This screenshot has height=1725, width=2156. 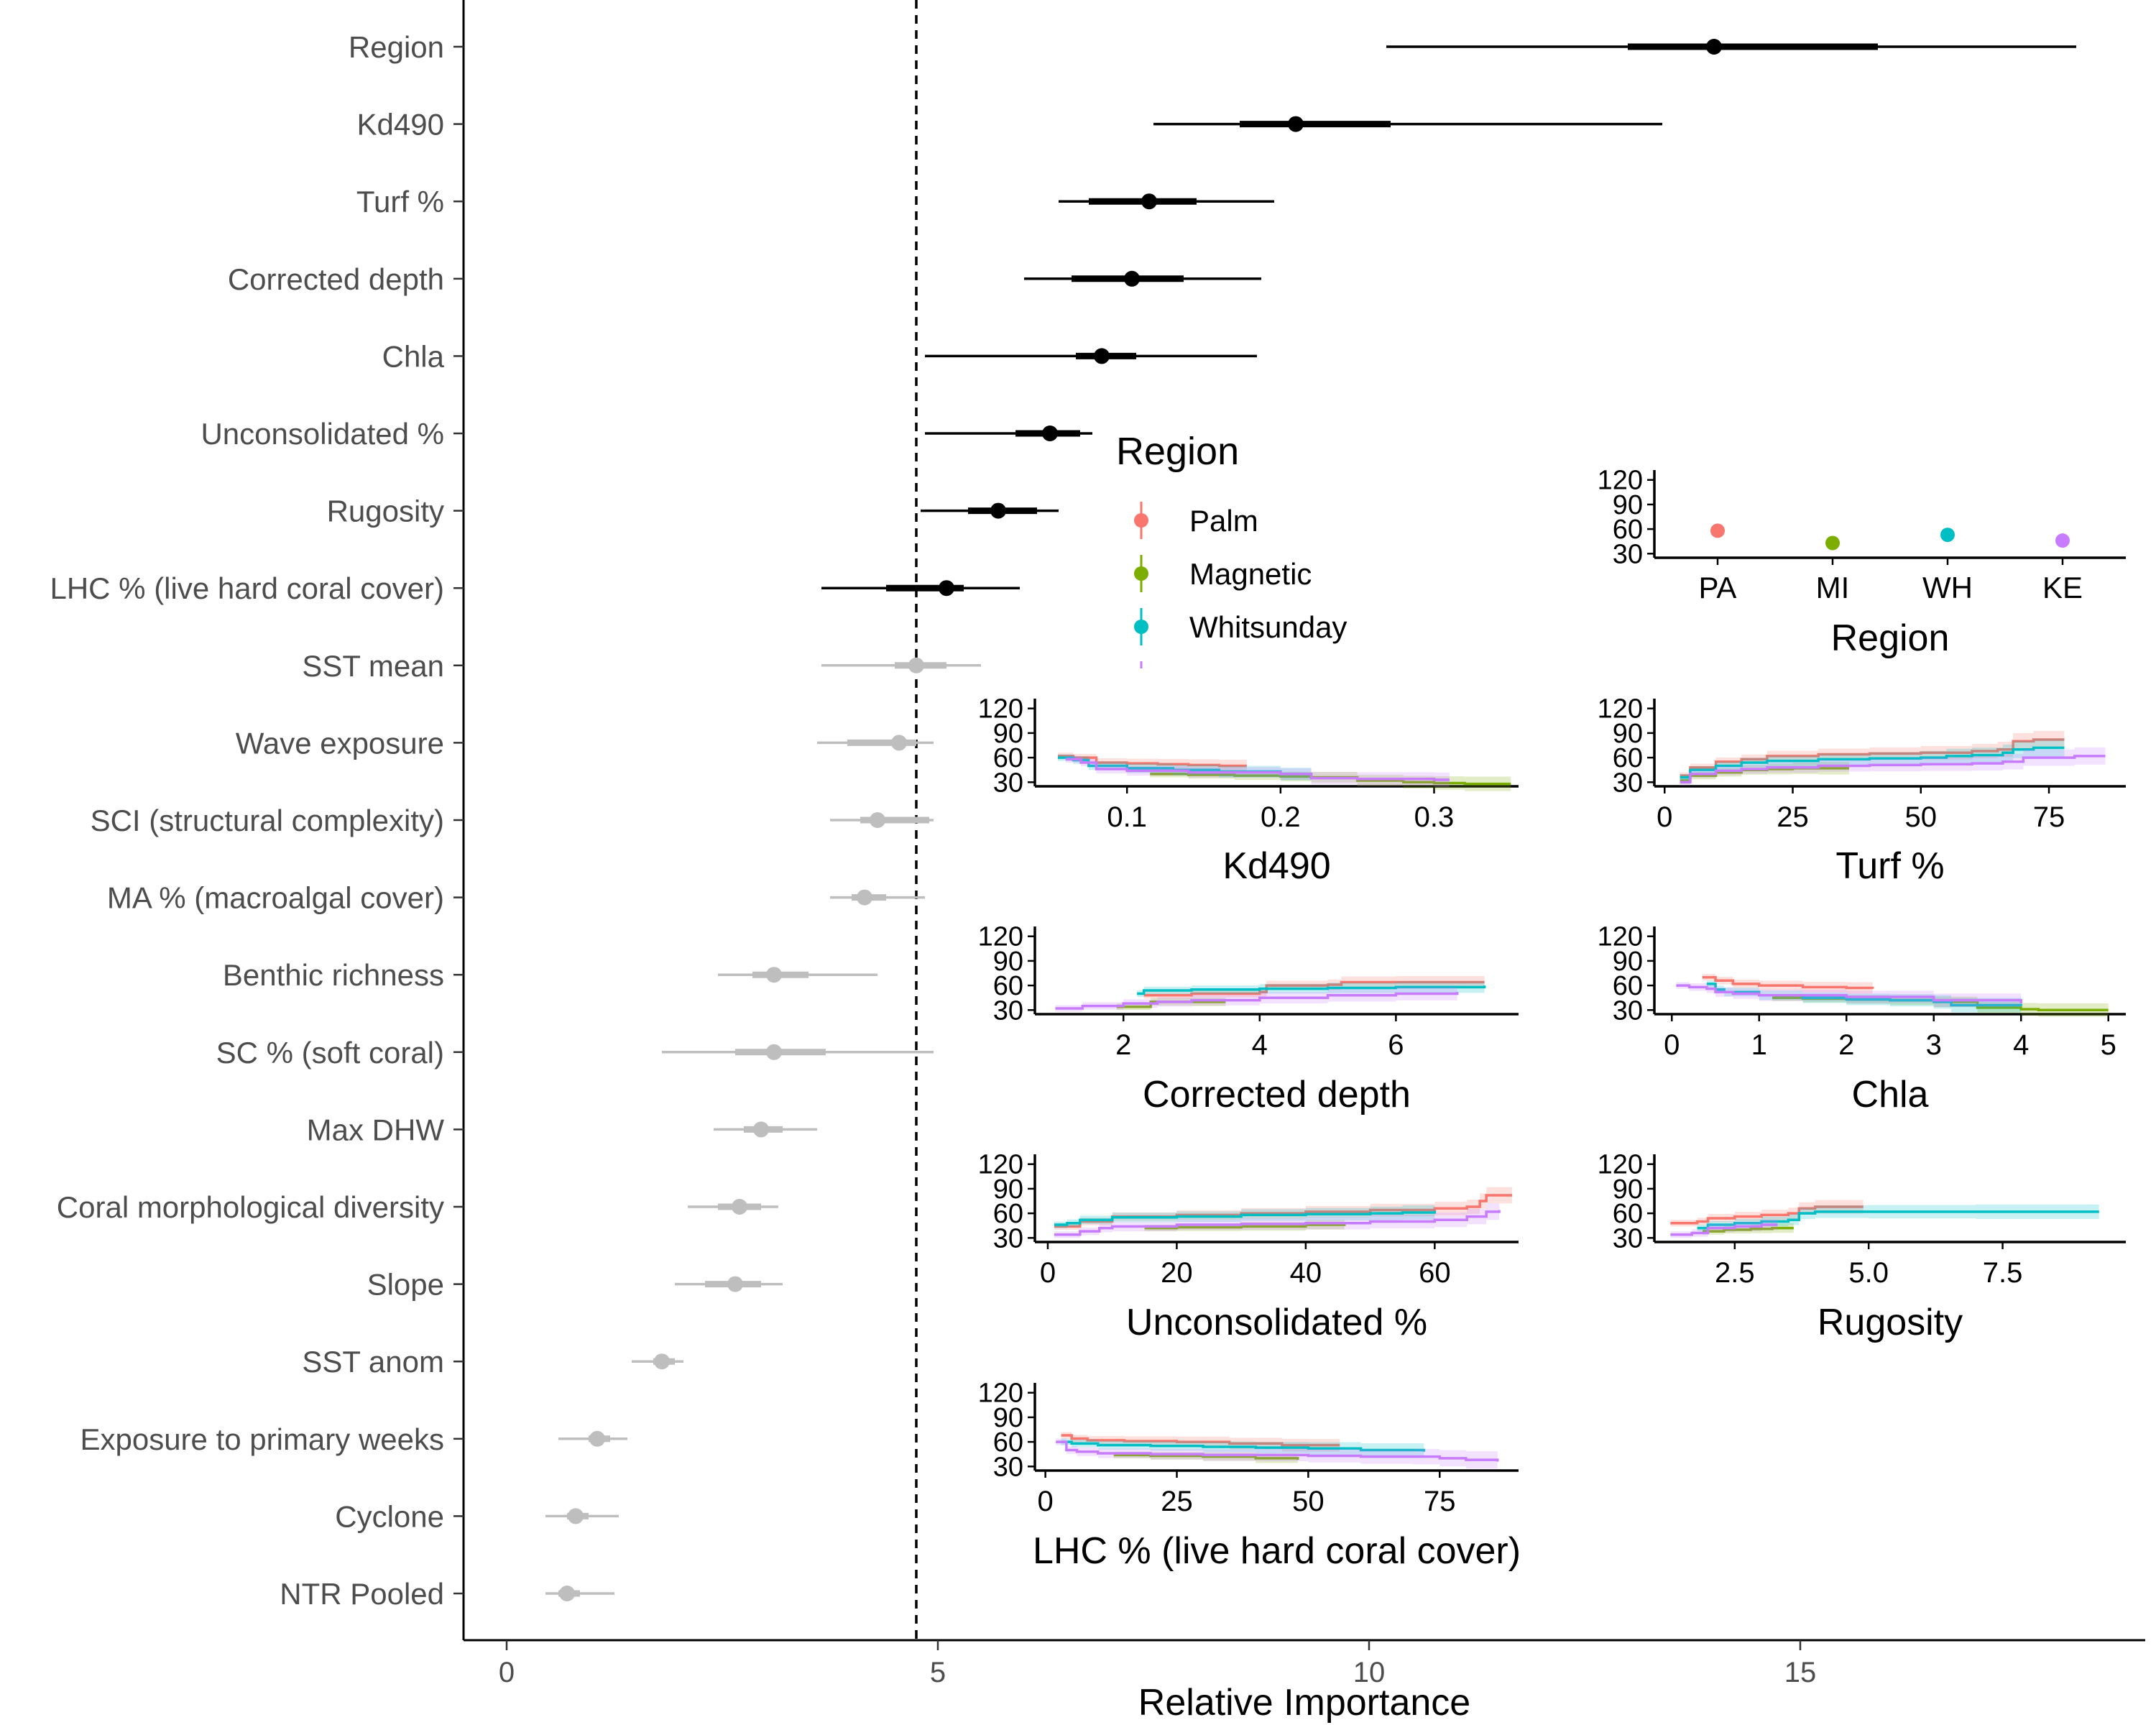 What do you see at coordinates (1306, 1273) in the screenshot?
I see `inset-x-tick-label: 40` at bounding box center [1306, 1273].